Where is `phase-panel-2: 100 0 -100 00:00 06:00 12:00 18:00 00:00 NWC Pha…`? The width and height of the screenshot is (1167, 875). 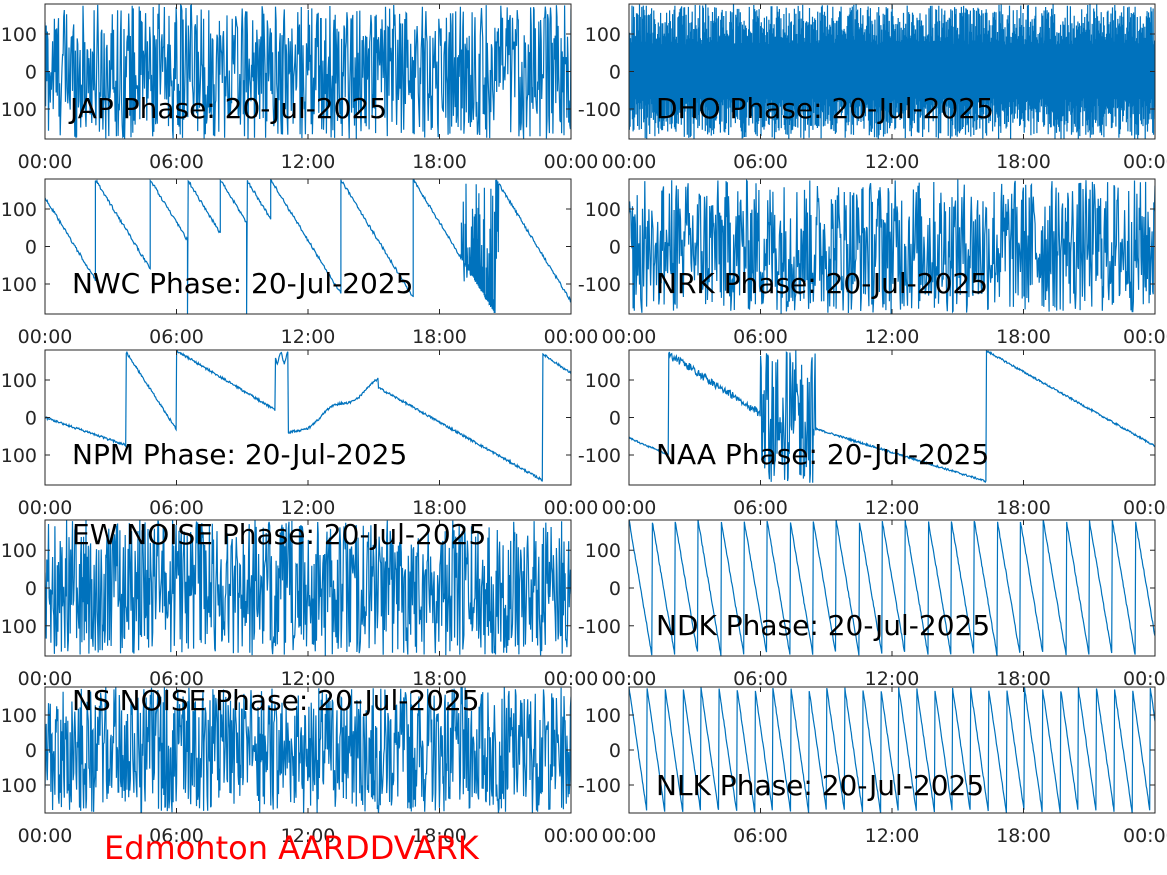
phase-panel-2: 100 0 -100 00:00 06:00 12:00 18:00 00:00 NWC Pha… is located at coordinates (299, 263).